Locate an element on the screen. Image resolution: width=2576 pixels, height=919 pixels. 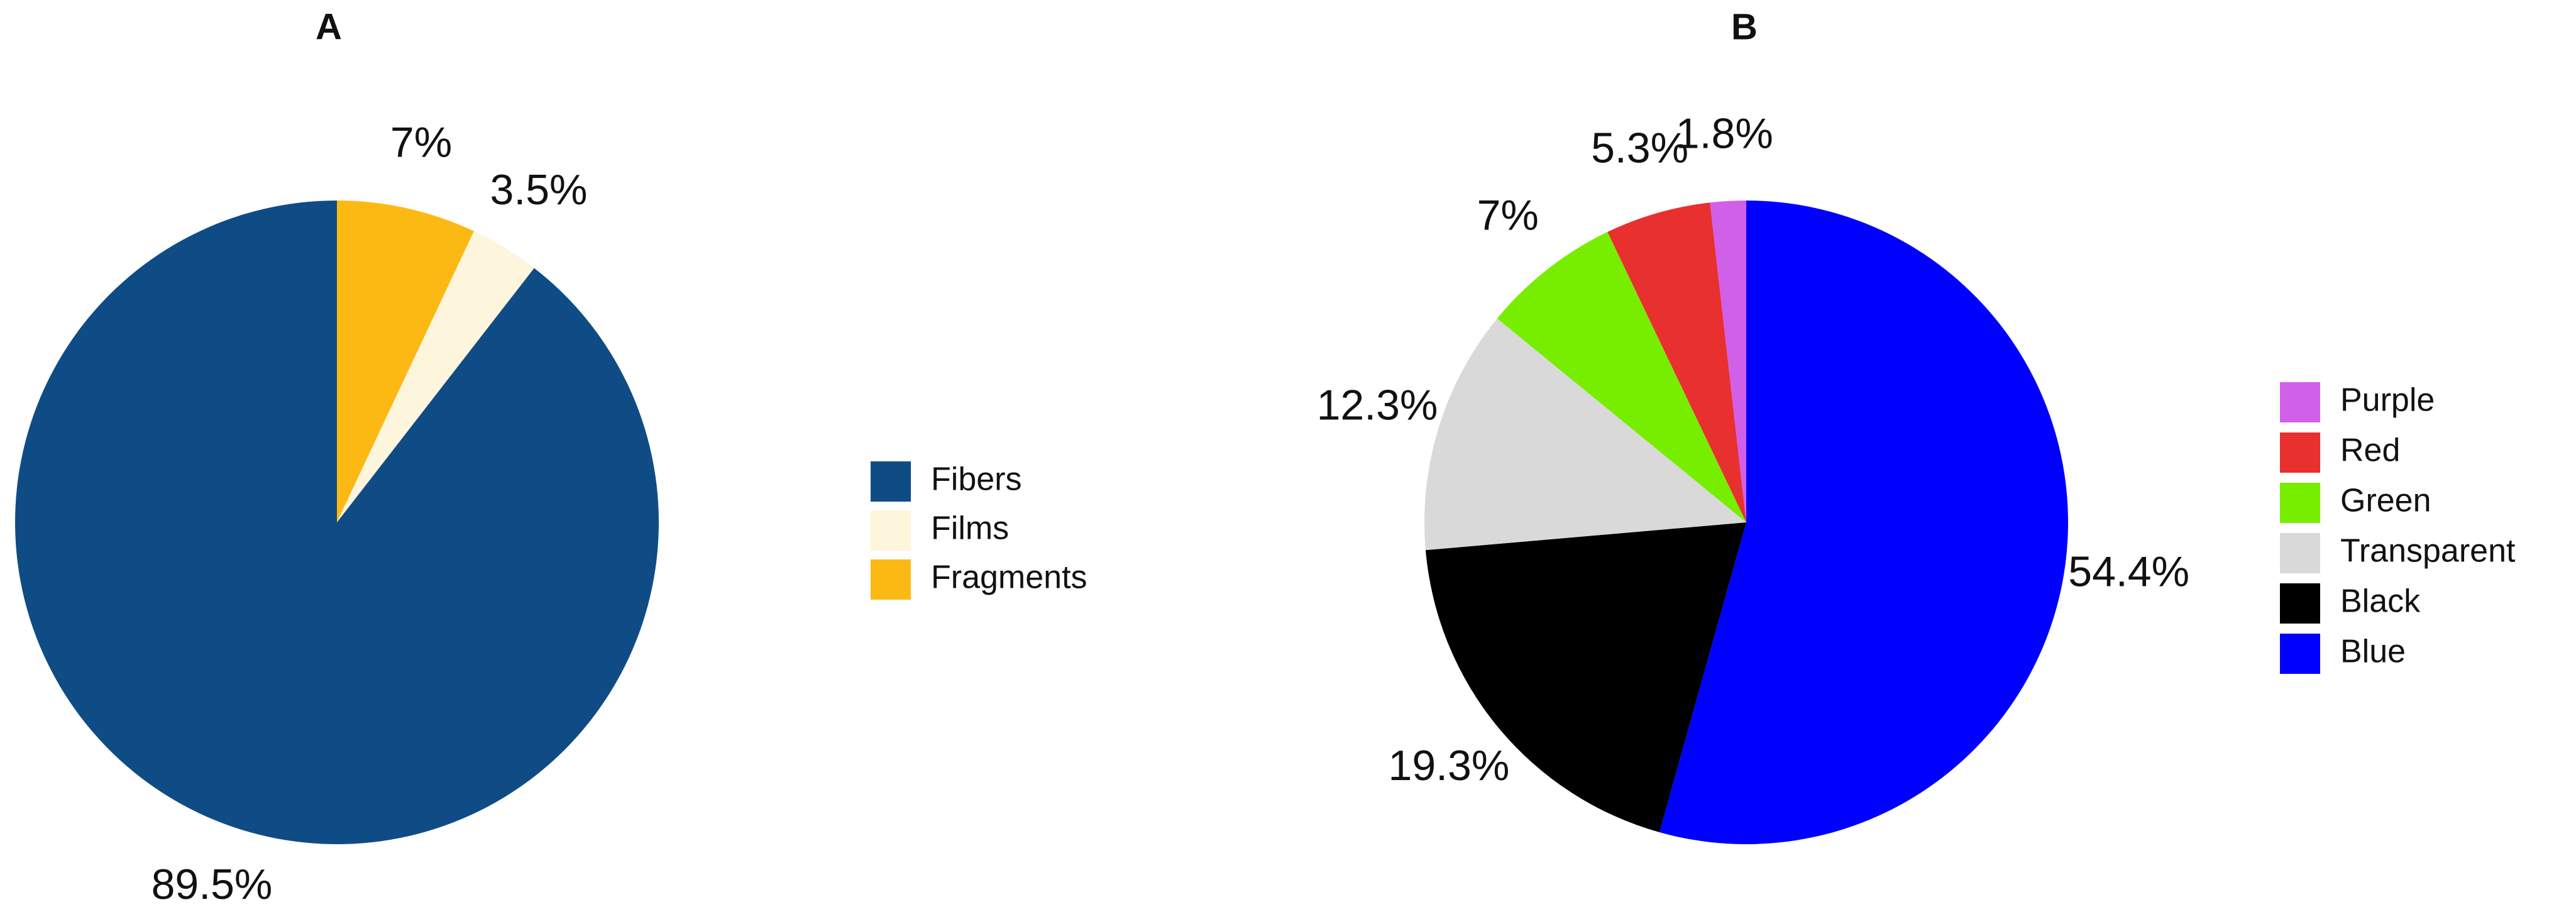
slice-label: 12.3% is located at coordinates (1378, 405).